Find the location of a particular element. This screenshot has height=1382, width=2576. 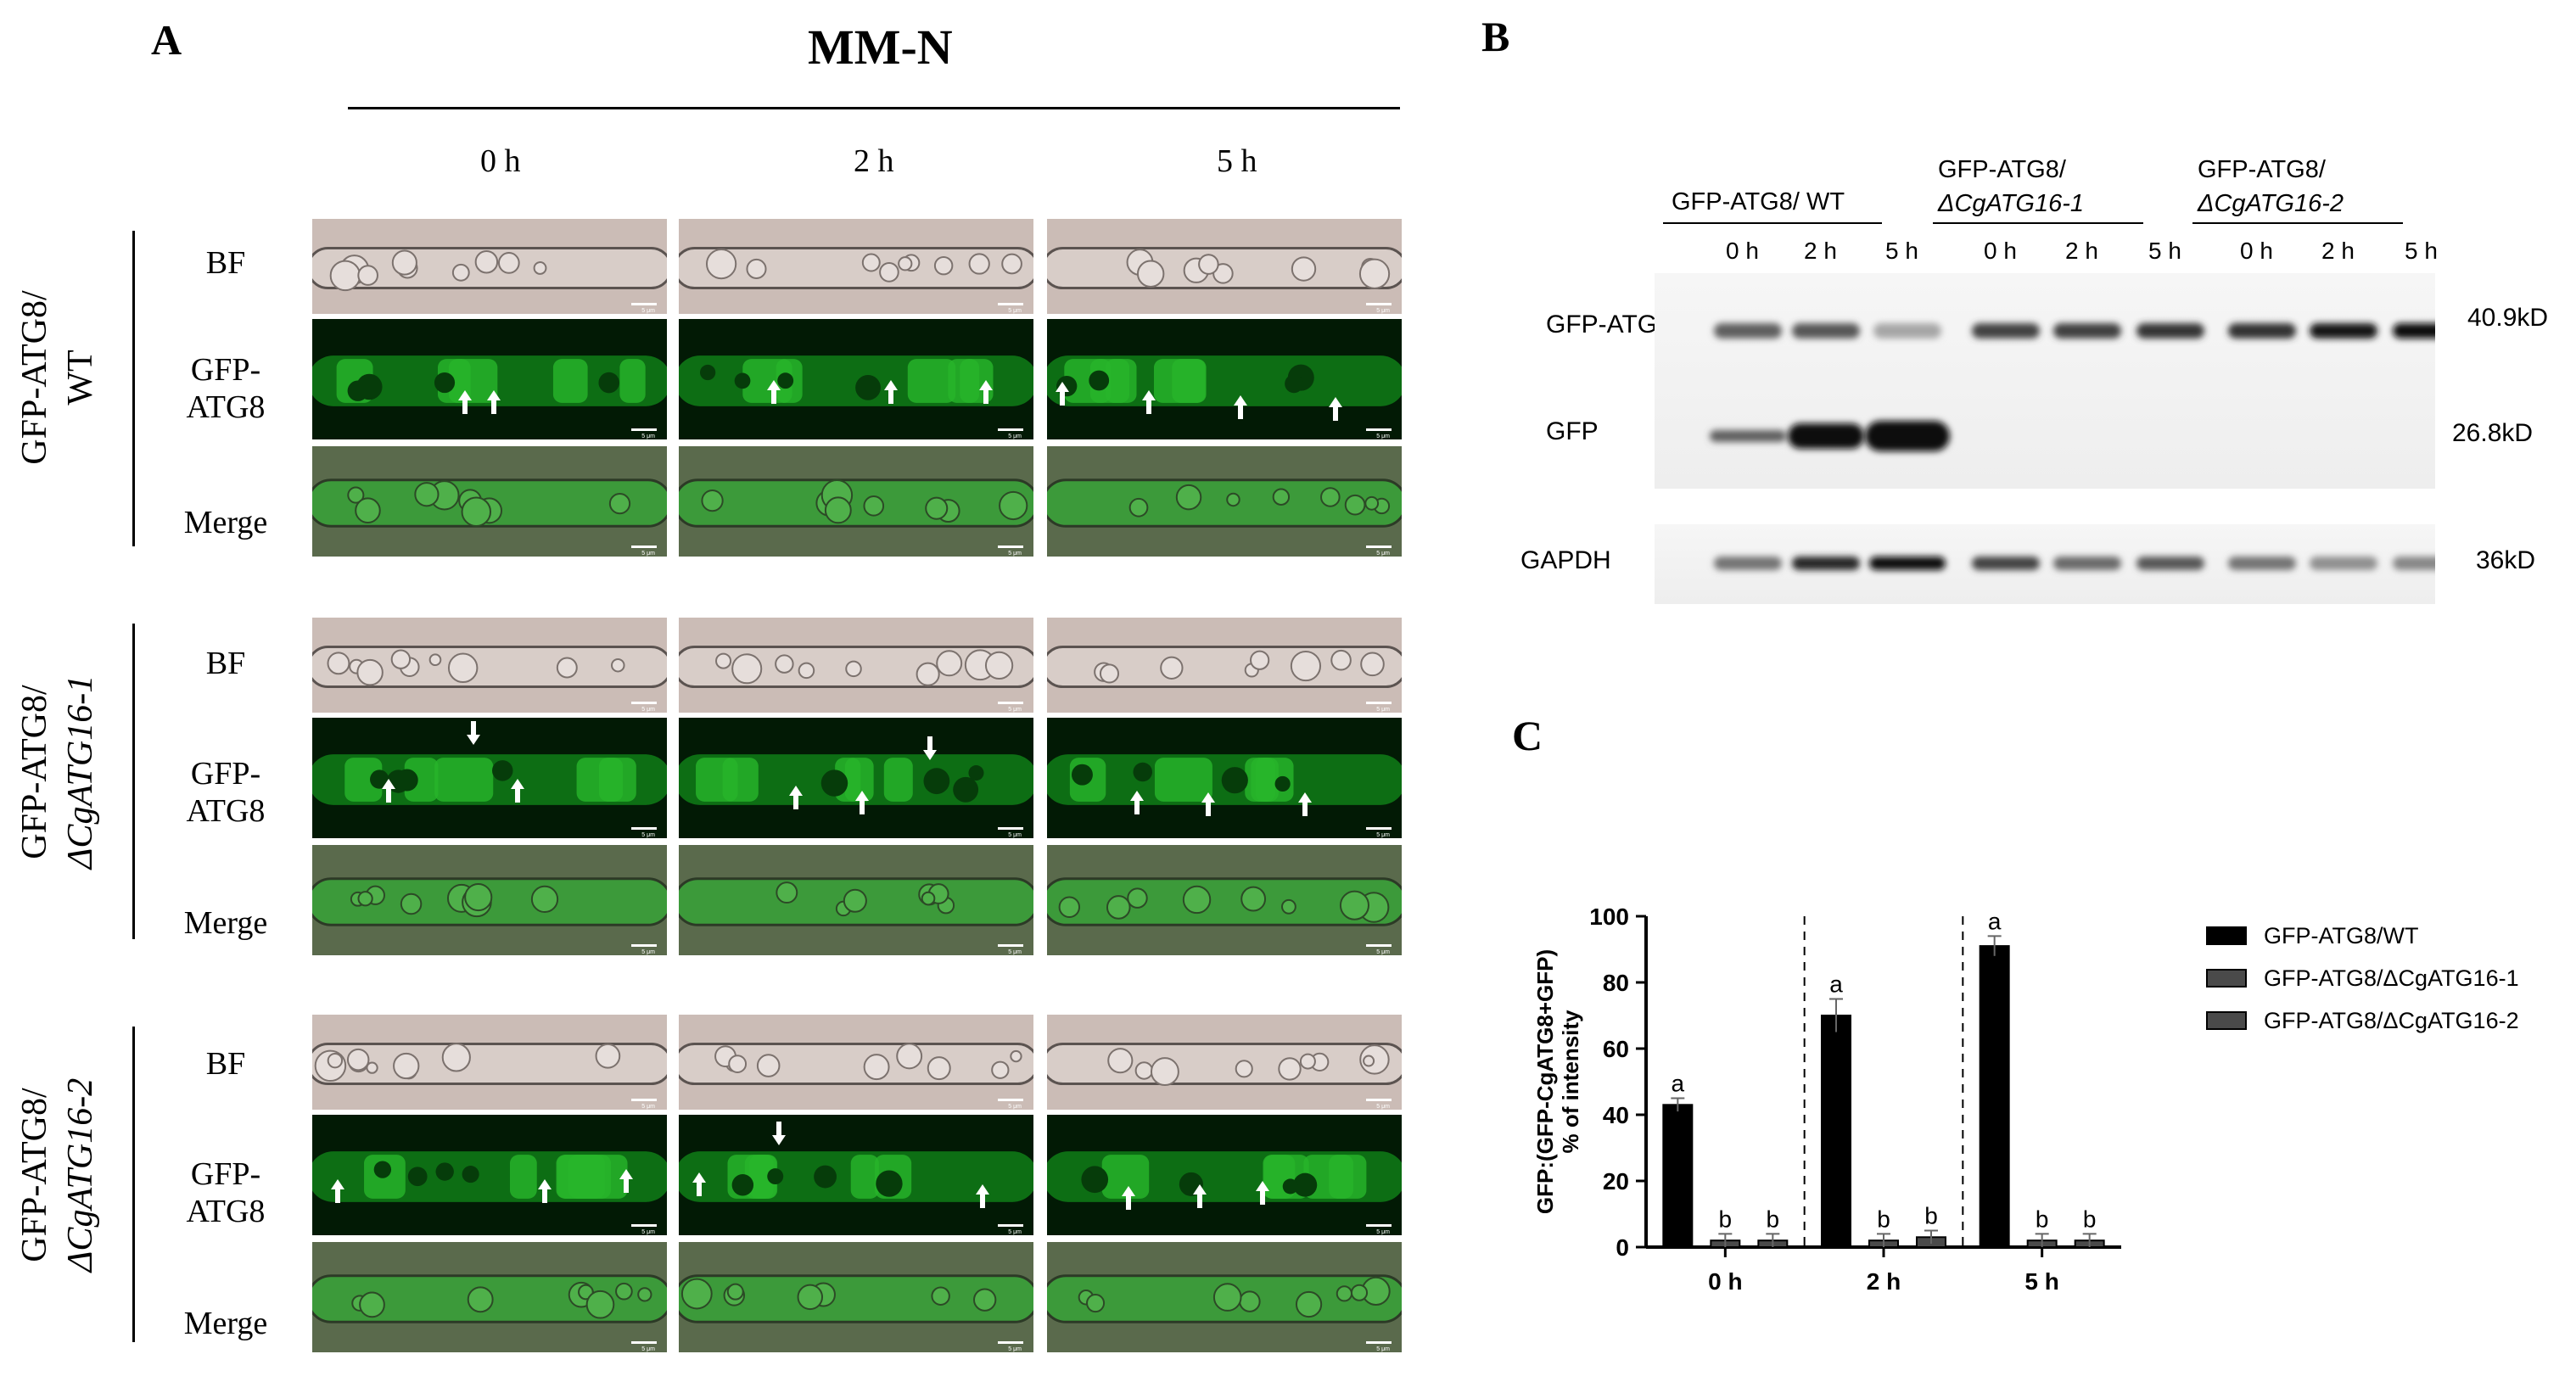

legend-item: GFP-ATG8/WT is located at coordinates (2362, 936).